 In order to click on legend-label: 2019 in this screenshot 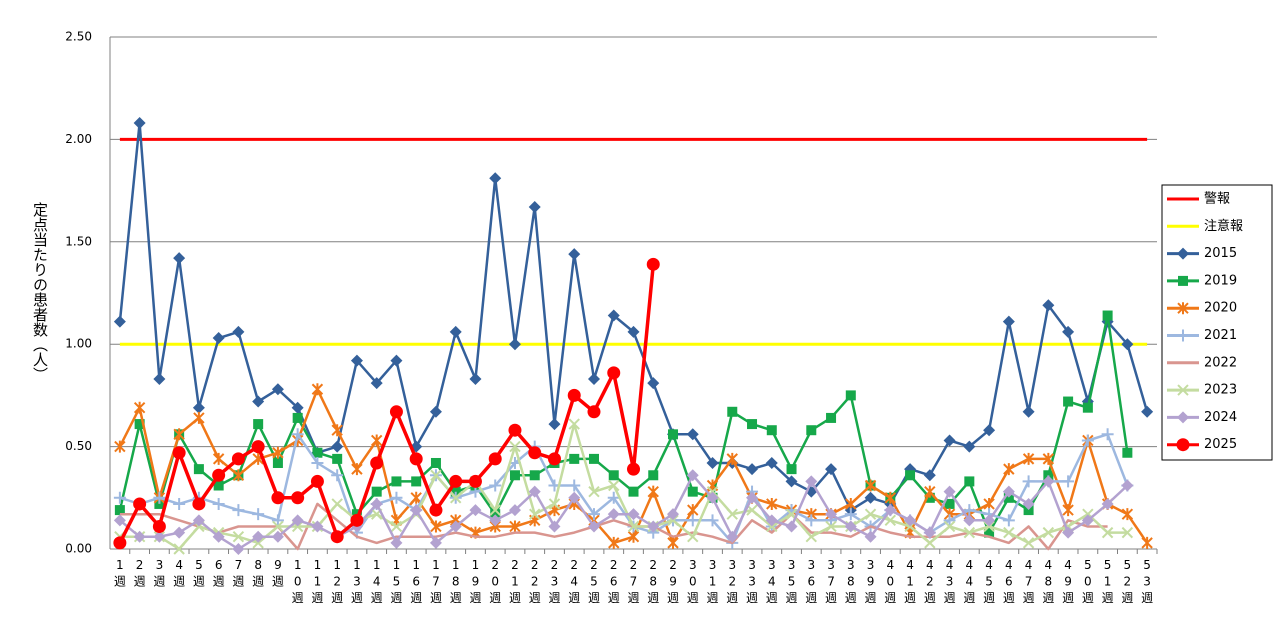, I will do `click(1220, 280)`.